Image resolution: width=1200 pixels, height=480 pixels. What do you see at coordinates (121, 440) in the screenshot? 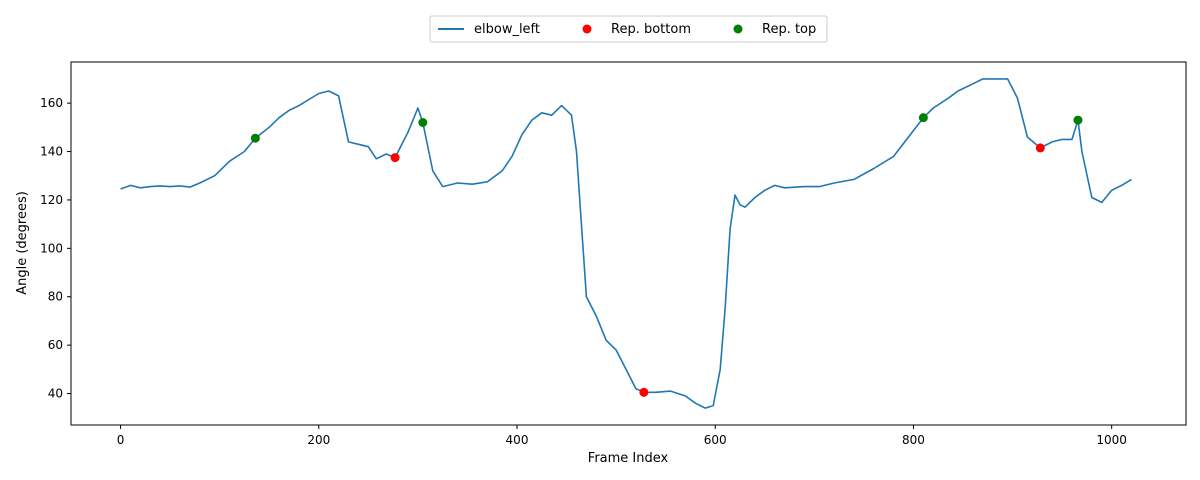
I see `x-tick-label: 0` at bounding box center [121, 440].